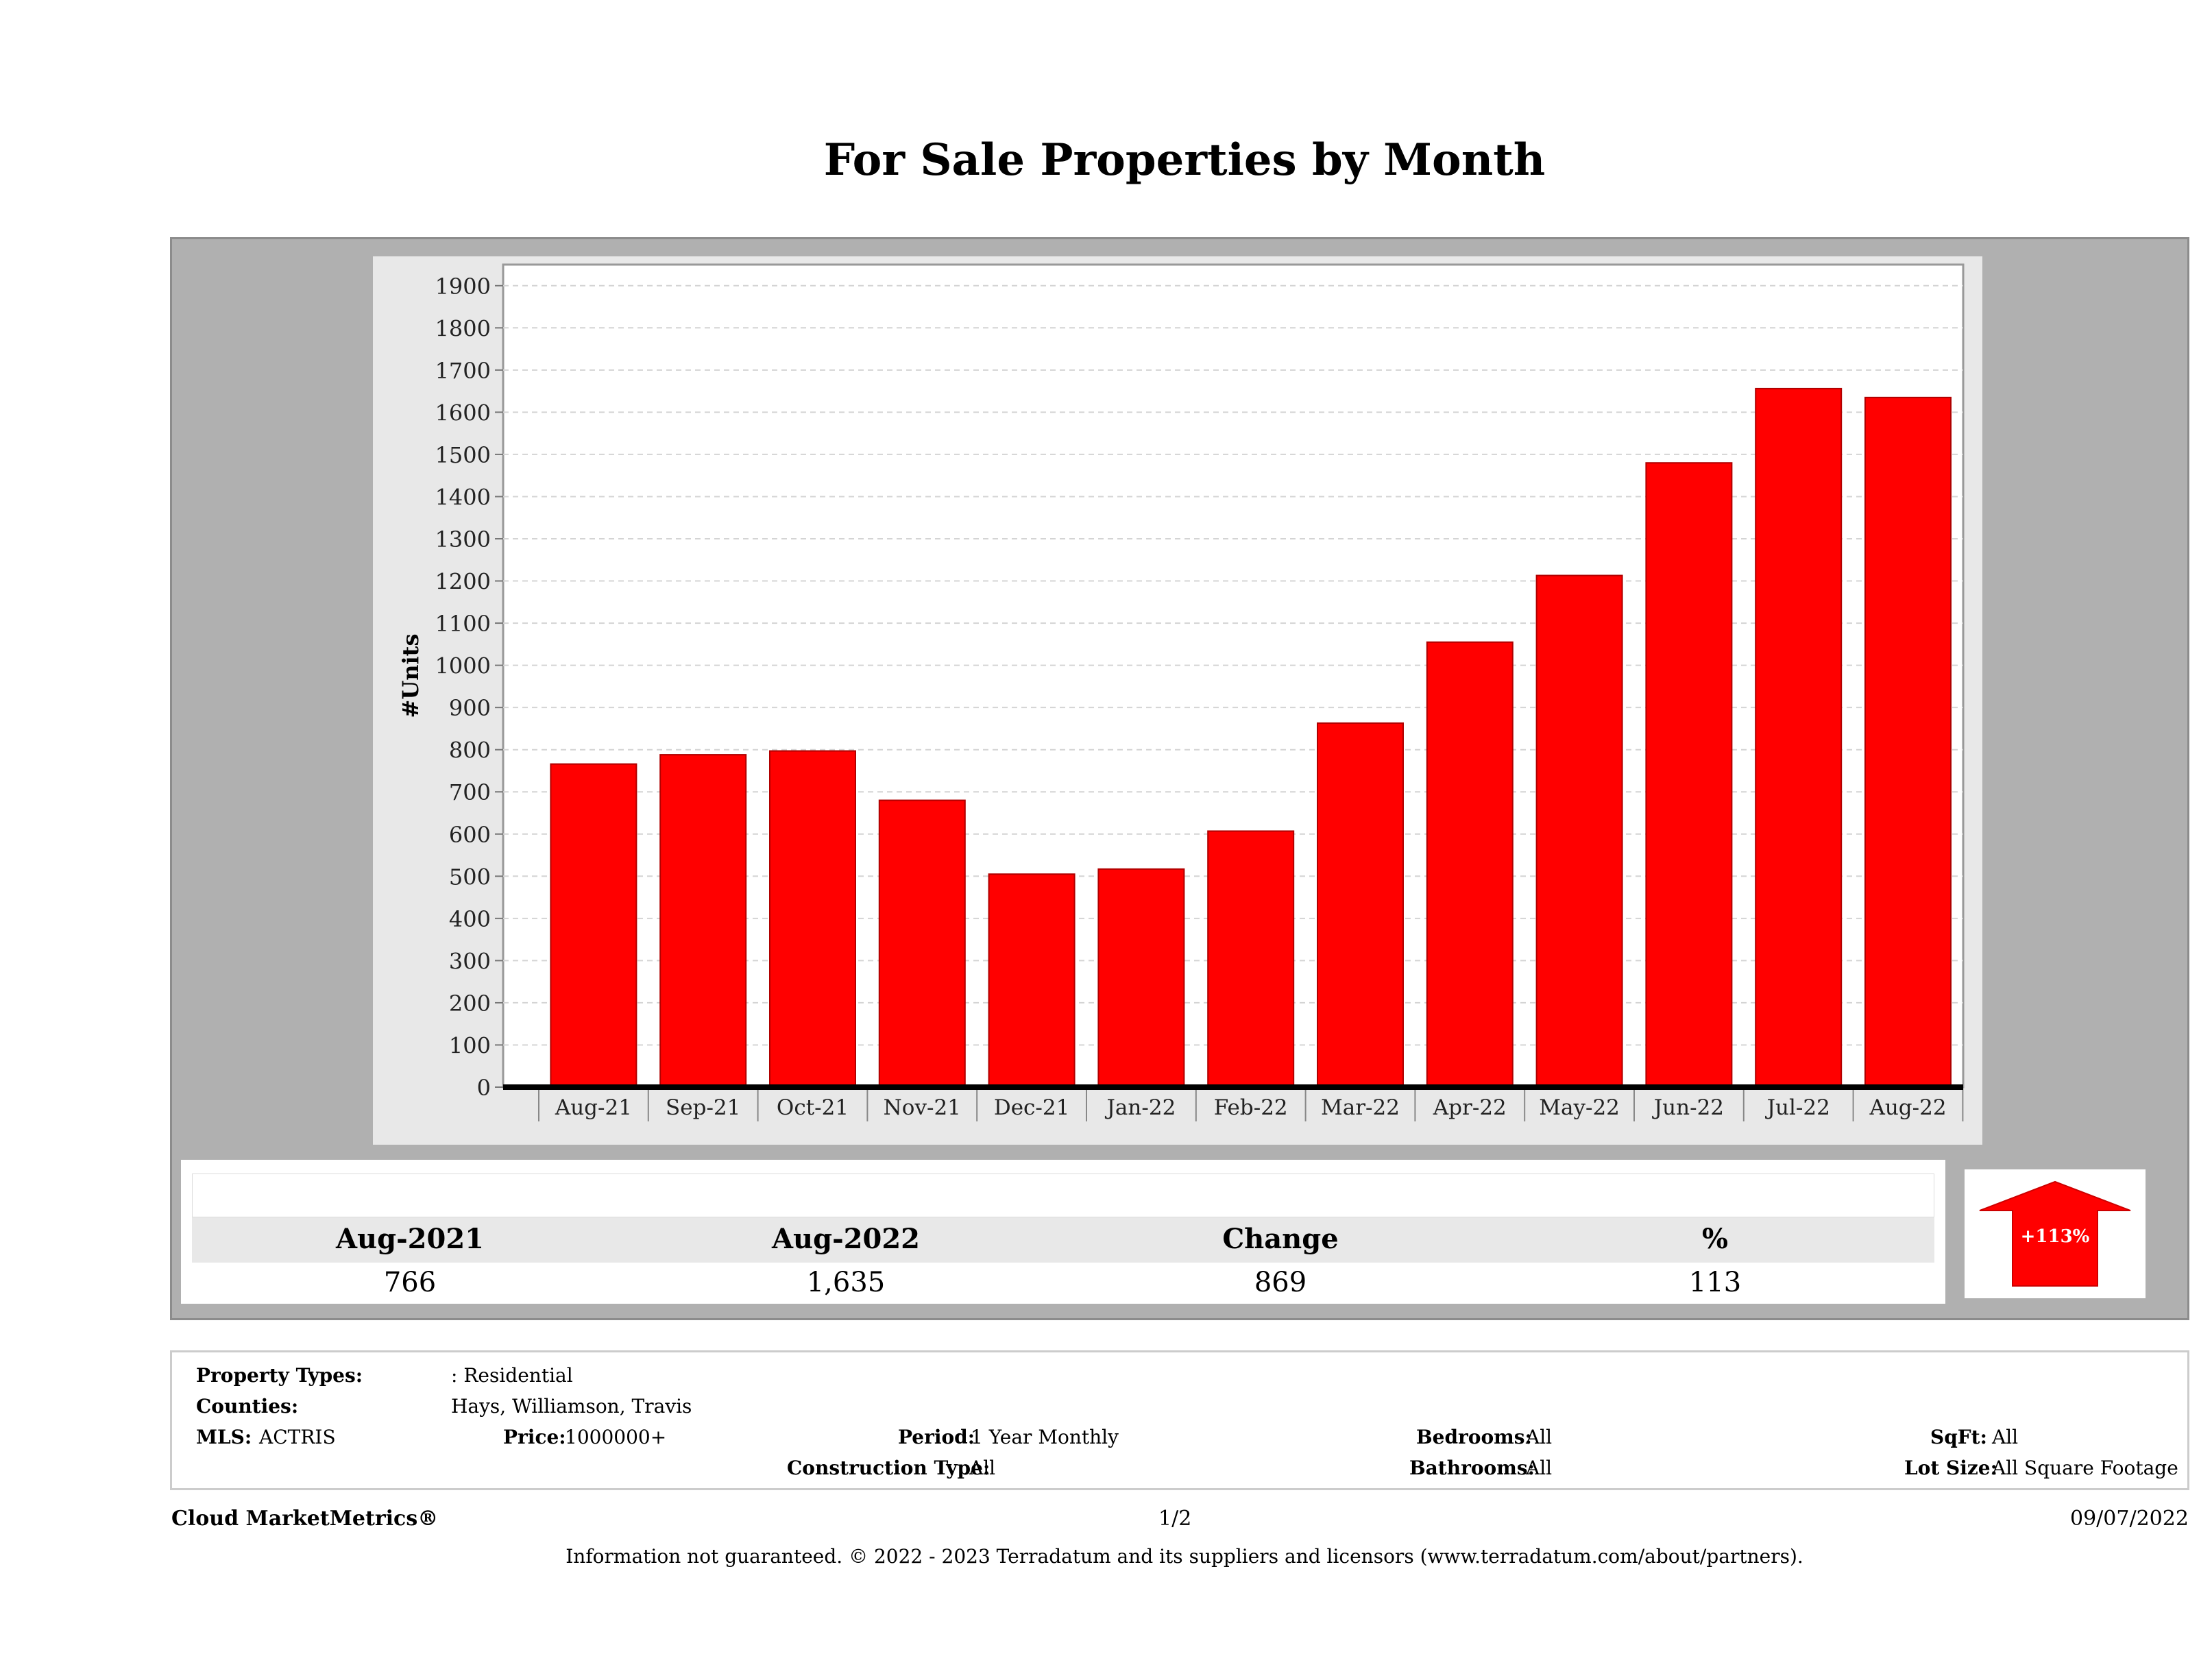 Image resolution: width=2212 pixels, height=1678 pixels. What do you see at coordinates (534, 1437) in the screenshot?
I see `price-label: Price:` at bounding box center [534, 1437].